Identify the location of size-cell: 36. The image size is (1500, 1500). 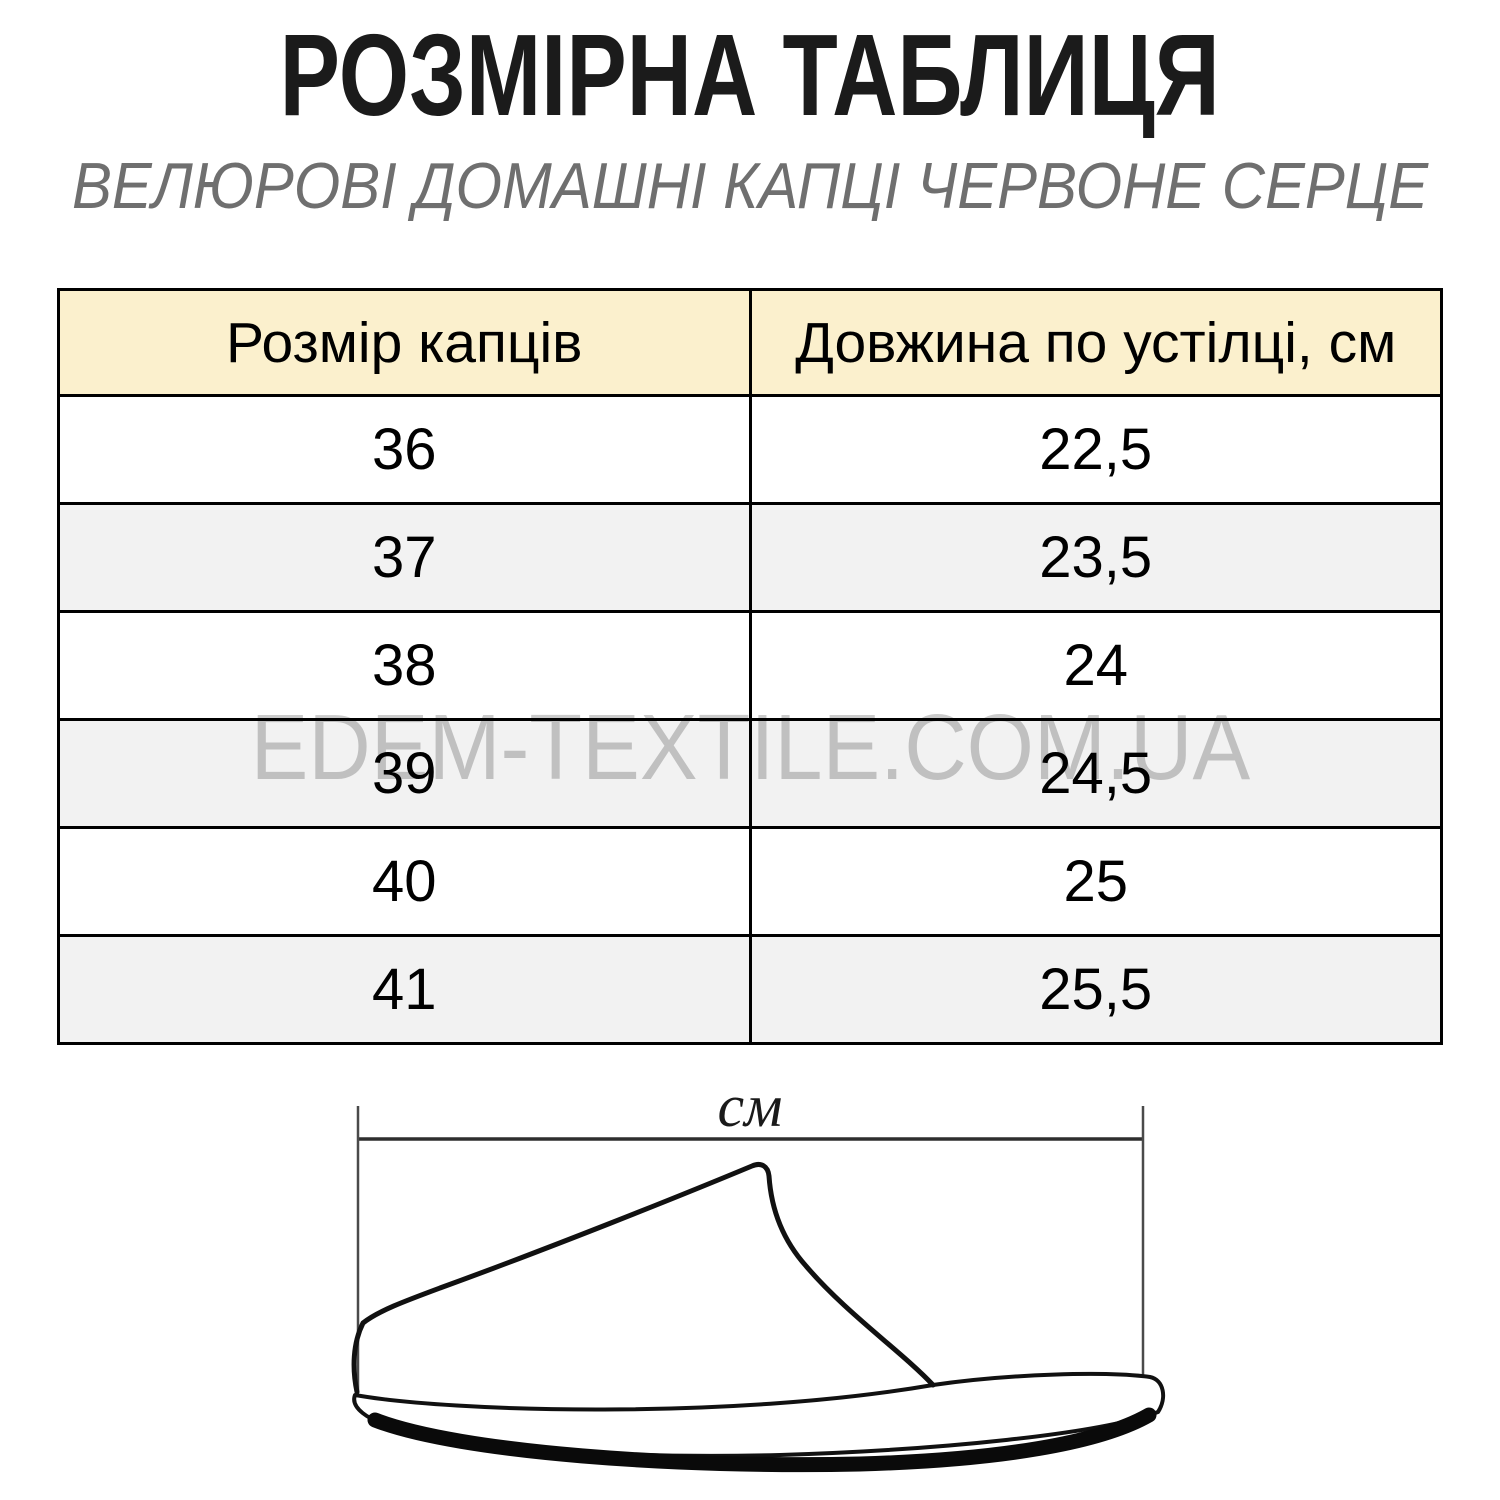
(404, 449).